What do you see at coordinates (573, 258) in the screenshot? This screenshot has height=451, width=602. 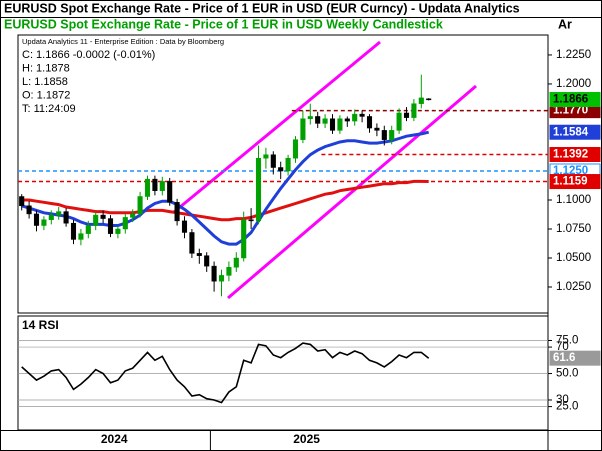 I see `y-tick-label: 1.0500` at bounding box center [573, 258].